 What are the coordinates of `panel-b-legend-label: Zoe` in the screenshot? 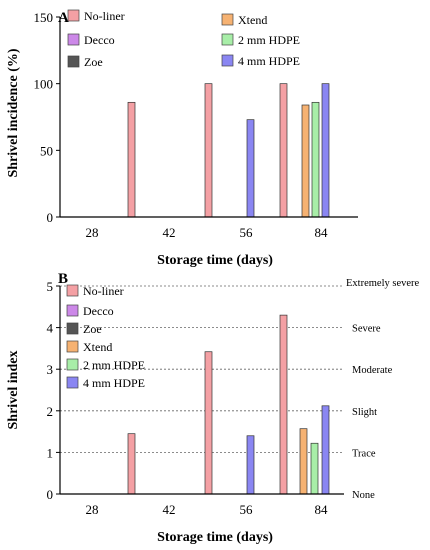 It's located at (92, 329).